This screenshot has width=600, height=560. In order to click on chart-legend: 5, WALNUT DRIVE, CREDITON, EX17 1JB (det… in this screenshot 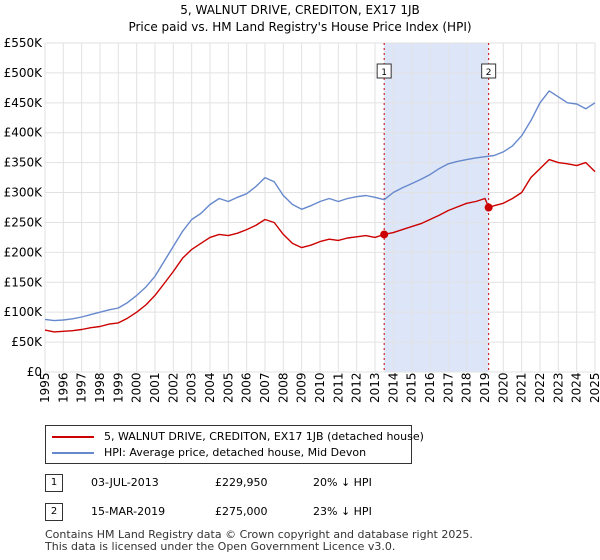, I will do `click(234, 444)`.